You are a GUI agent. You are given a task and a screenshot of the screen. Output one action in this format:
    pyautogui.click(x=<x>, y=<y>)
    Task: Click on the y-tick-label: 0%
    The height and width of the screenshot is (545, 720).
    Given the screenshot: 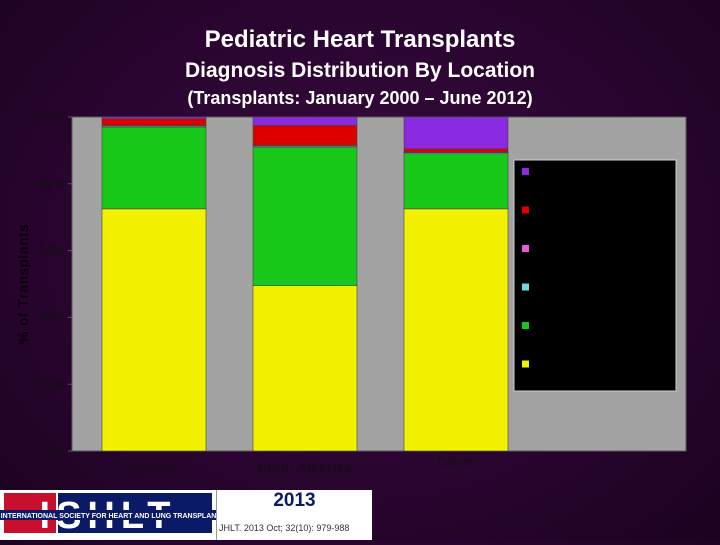 What is the action you would take?
    pyautogui.click(x=56, y=451)
    